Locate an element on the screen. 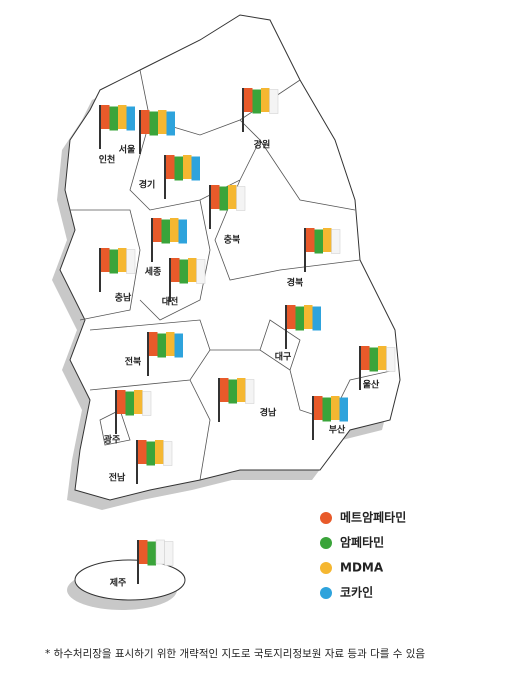 The image size is (524, 683). region-label: 강원 is located at coordinates (262, 145).